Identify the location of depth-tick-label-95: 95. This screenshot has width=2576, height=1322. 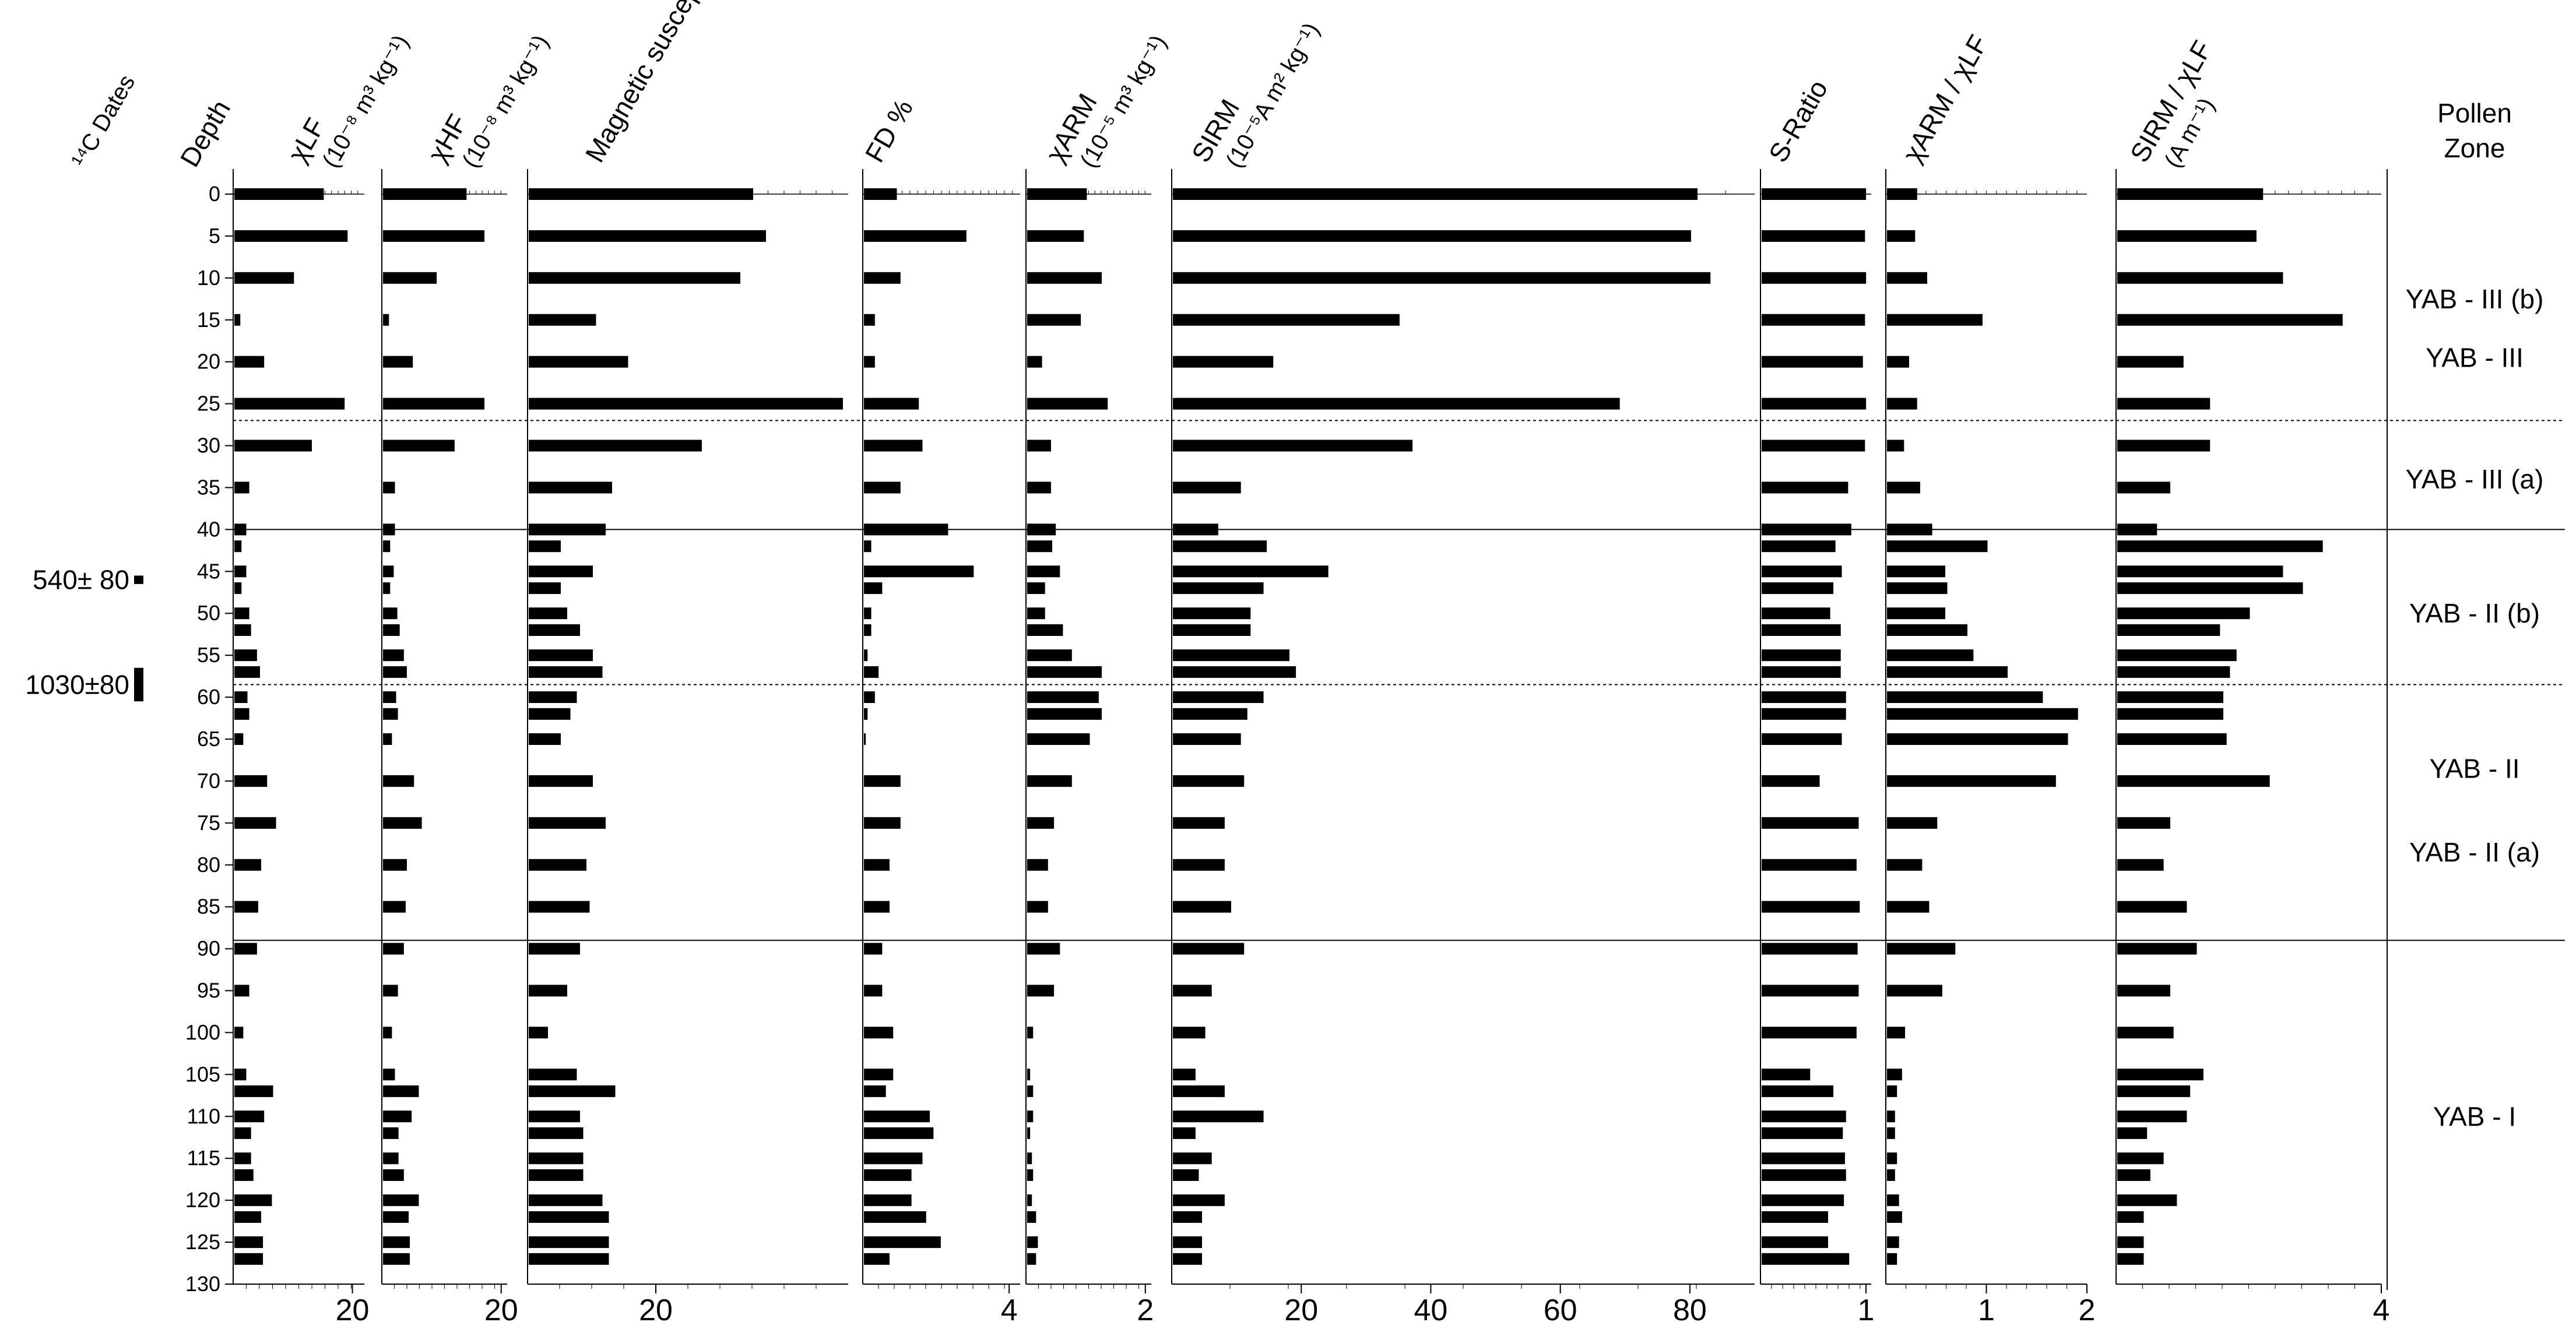
(208, 991).